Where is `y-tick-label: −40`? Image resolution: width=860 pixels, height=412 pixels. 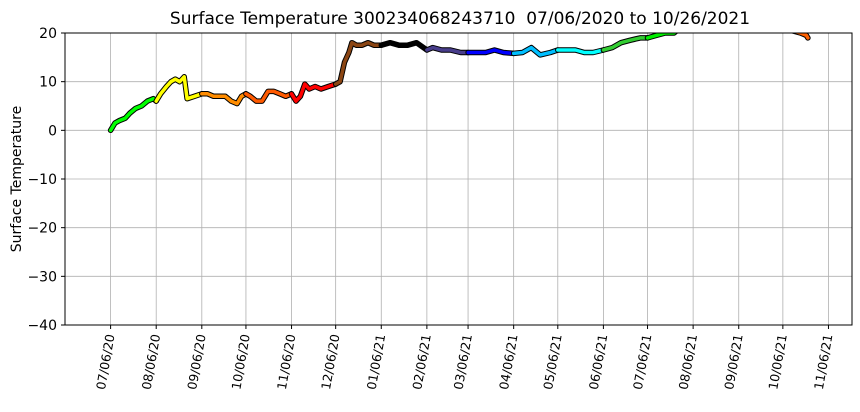 y-tick-label: −40 is located at coordinates (42, 326).